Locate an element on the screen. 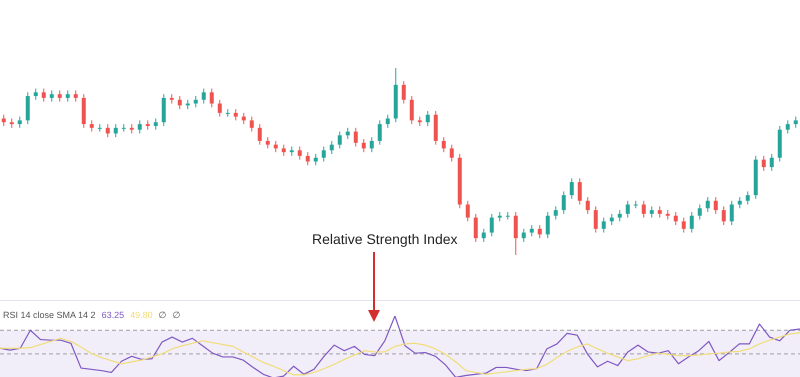 The height and width of the screenshot is (377, 800). text: 63.25 is located at coordinates (113, 315).